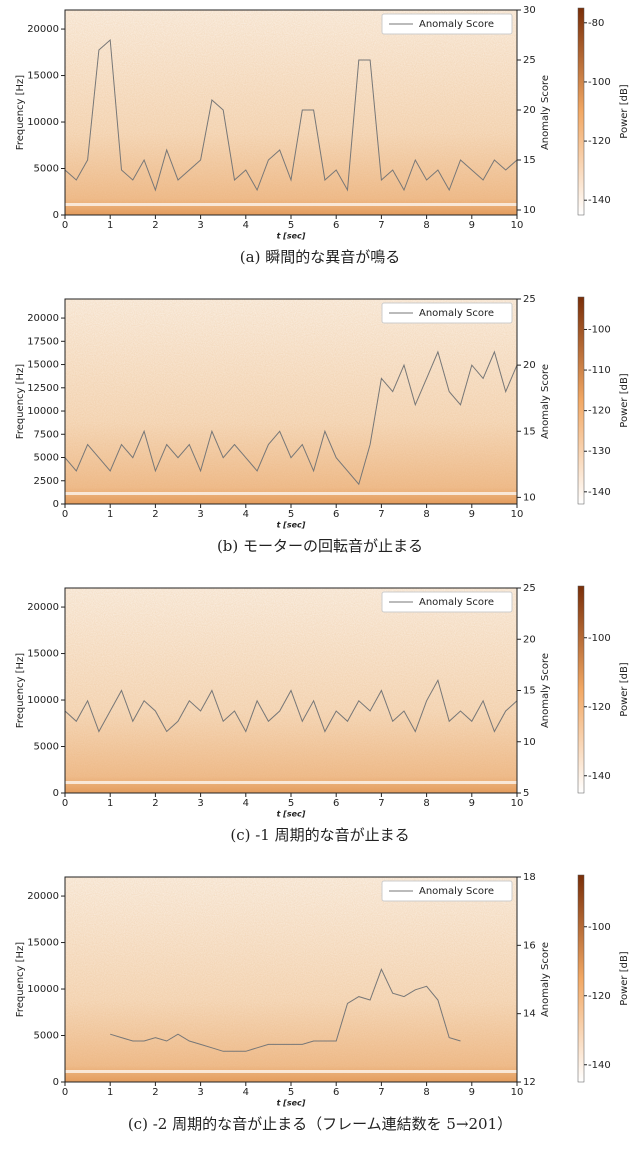  I want to click on y-tick-label: 2500, so click(46, 481).